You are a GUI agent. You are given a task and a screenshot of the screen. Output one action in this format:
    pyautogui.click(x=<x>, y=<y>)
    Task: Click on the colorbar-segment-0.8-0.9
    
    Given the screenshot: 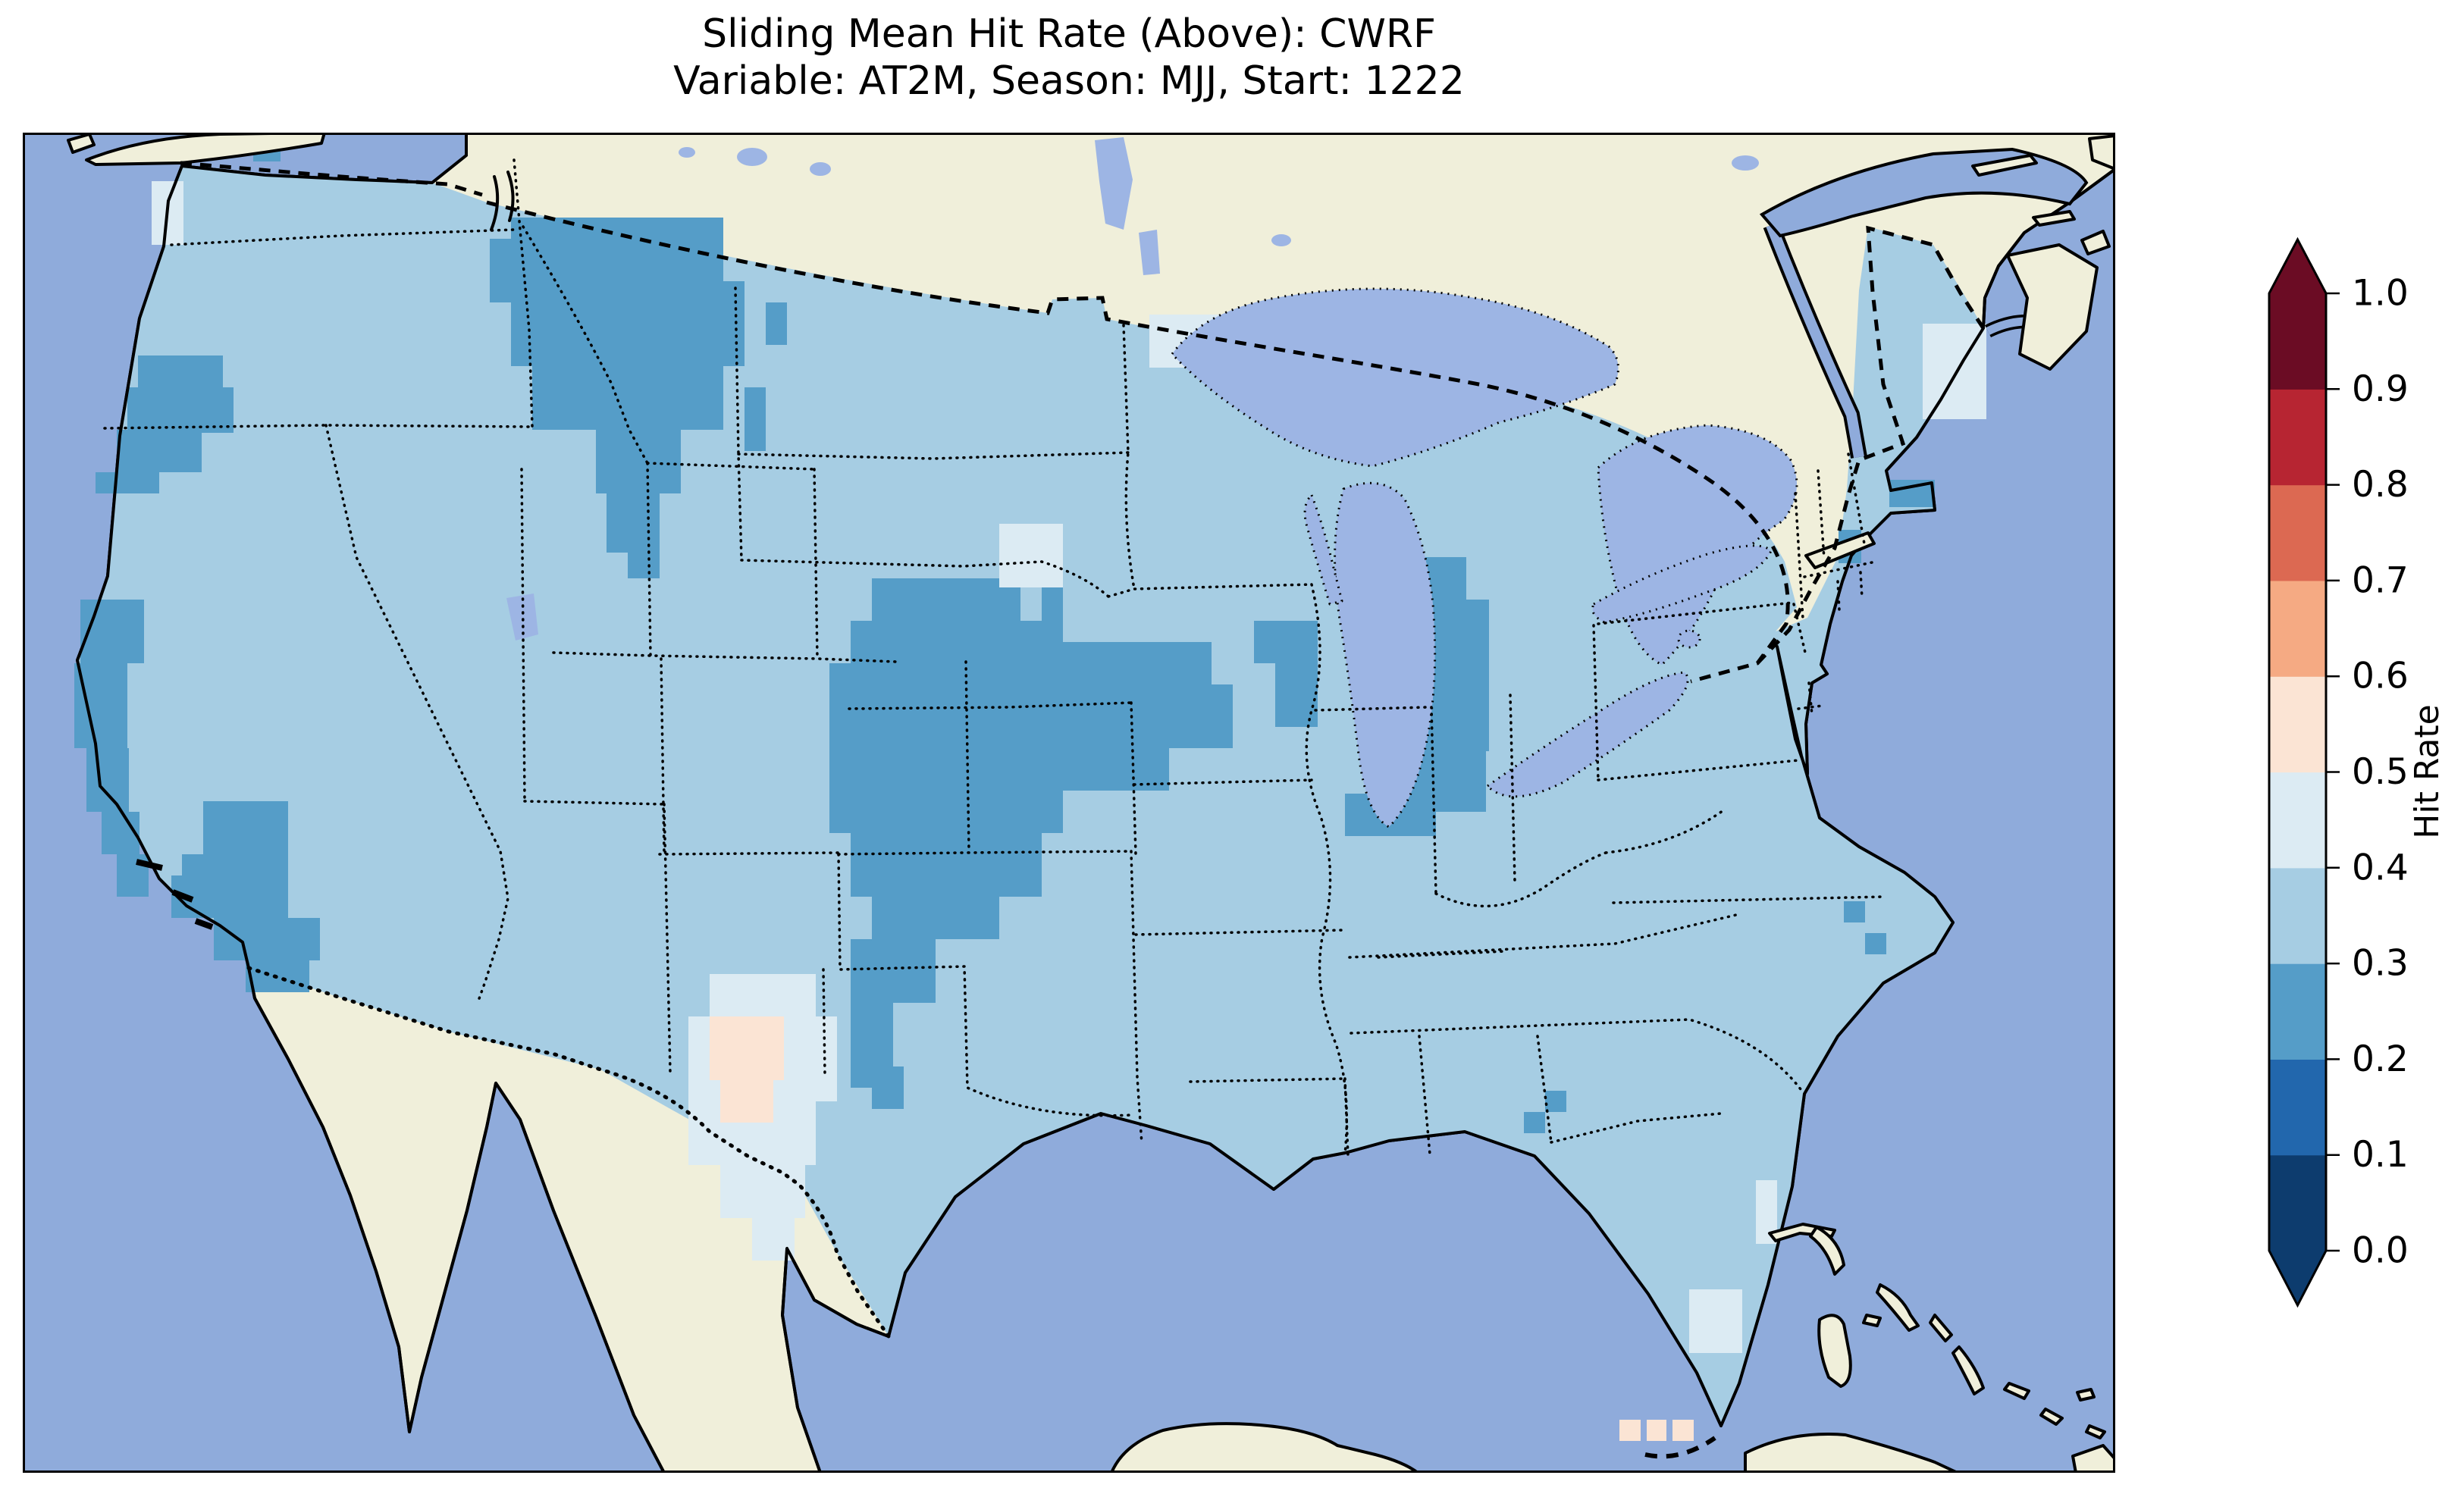 What is the action you would take?
    pyautogui.click(x=2297, y=437)
    